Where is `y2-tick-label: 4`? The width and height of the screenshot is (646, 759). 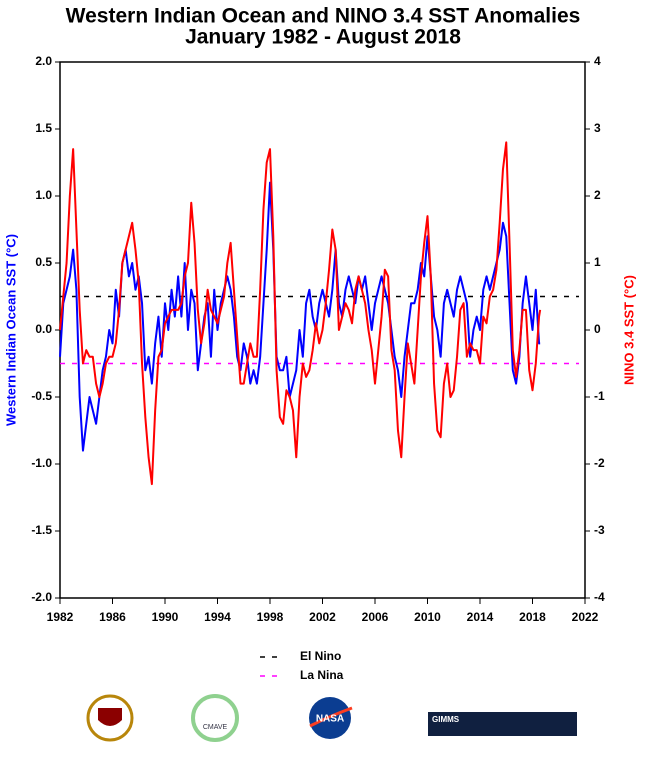 y2-tick-label: 4 is located at coordinates (597, 61).